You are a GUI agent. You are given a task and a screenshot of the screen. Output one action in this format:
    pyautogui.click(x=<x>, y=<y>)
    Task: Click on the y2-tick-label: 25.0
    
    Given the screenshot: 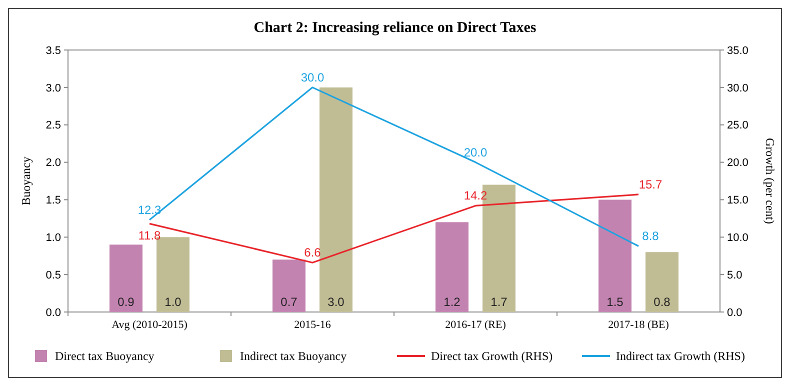 What is the action you would take?
    pyautogui.click(x=737, y=126)
    